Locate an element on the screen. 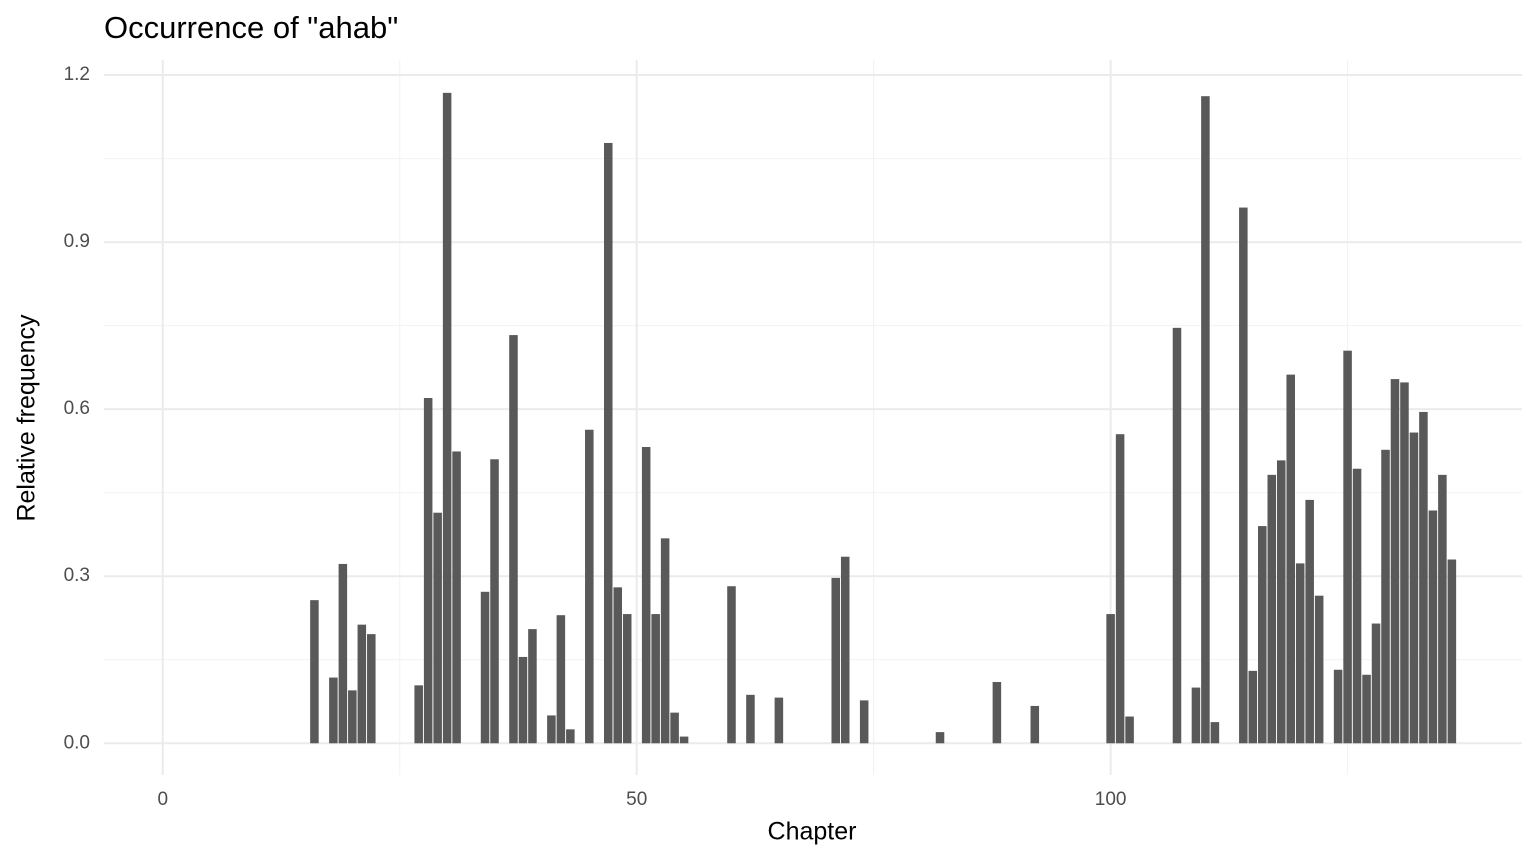 This screenshot has height=865, width=1536. y-tick-label: 1.2 is located at coordinates (77, 74).